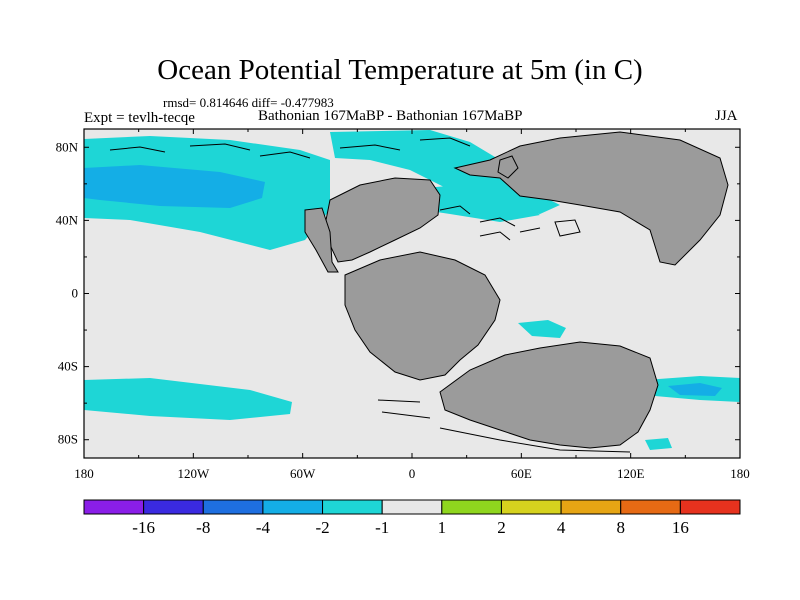 Image resolution: width=800 pixels, height=600 pixels. What do you see at coordinates (510, 223) in the screenshot?
I see `coastline-tethys-islands` at bounding box center [510, 223].